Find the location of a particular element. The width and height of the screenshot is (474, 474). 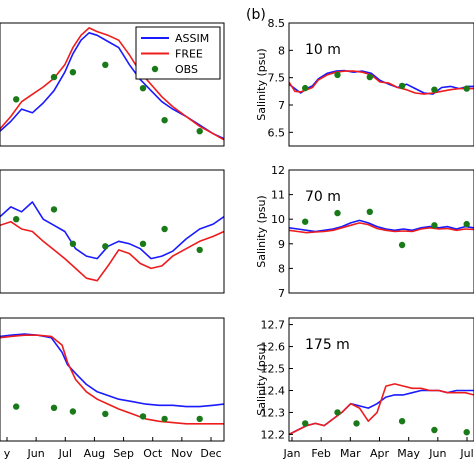

legend: ASSIM FREE OBS is located at coordinates (178, 53).